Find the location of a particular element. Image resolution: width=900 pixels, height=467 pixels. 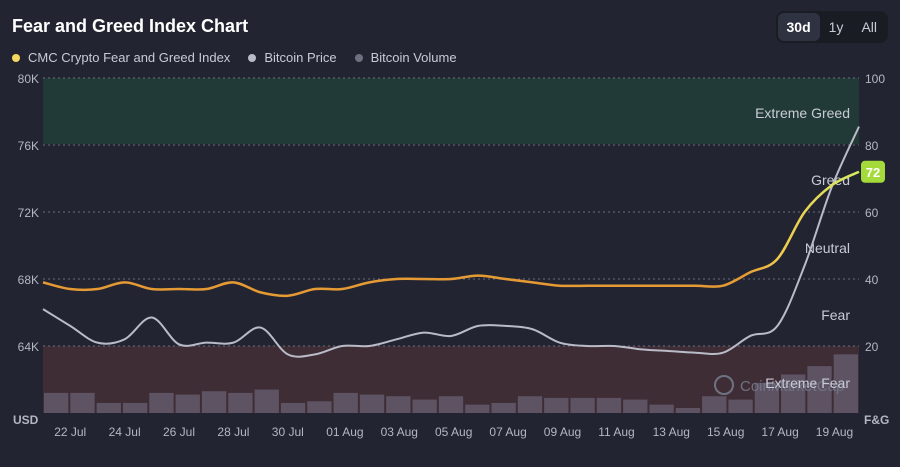

left-axis-tick: 76K is located at coordinates (28, 146).